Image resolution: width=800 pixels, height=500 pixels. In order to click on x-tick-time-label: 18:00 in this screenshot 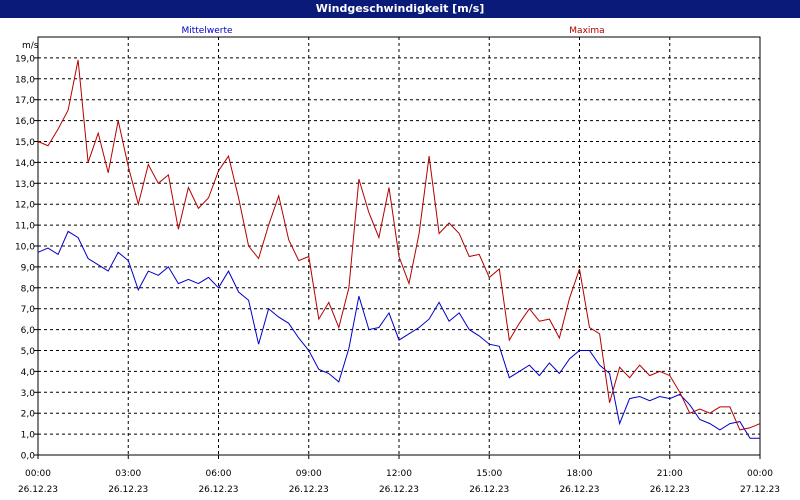, I will do `click(580, 474)`.